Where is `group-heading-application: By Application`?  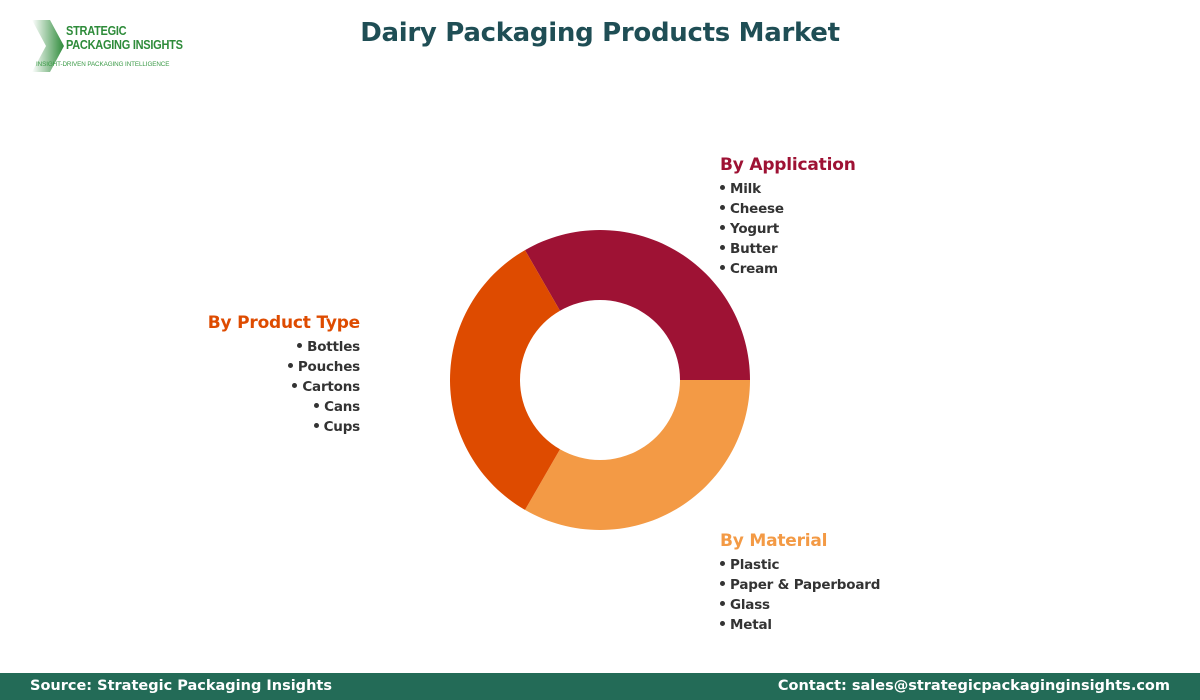 group-heading-application: By Application is located at coordinates (788, 165).